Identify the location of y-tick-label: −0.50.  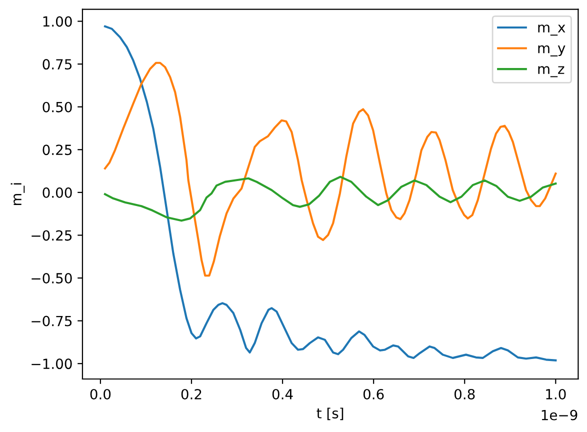
(52, 278).